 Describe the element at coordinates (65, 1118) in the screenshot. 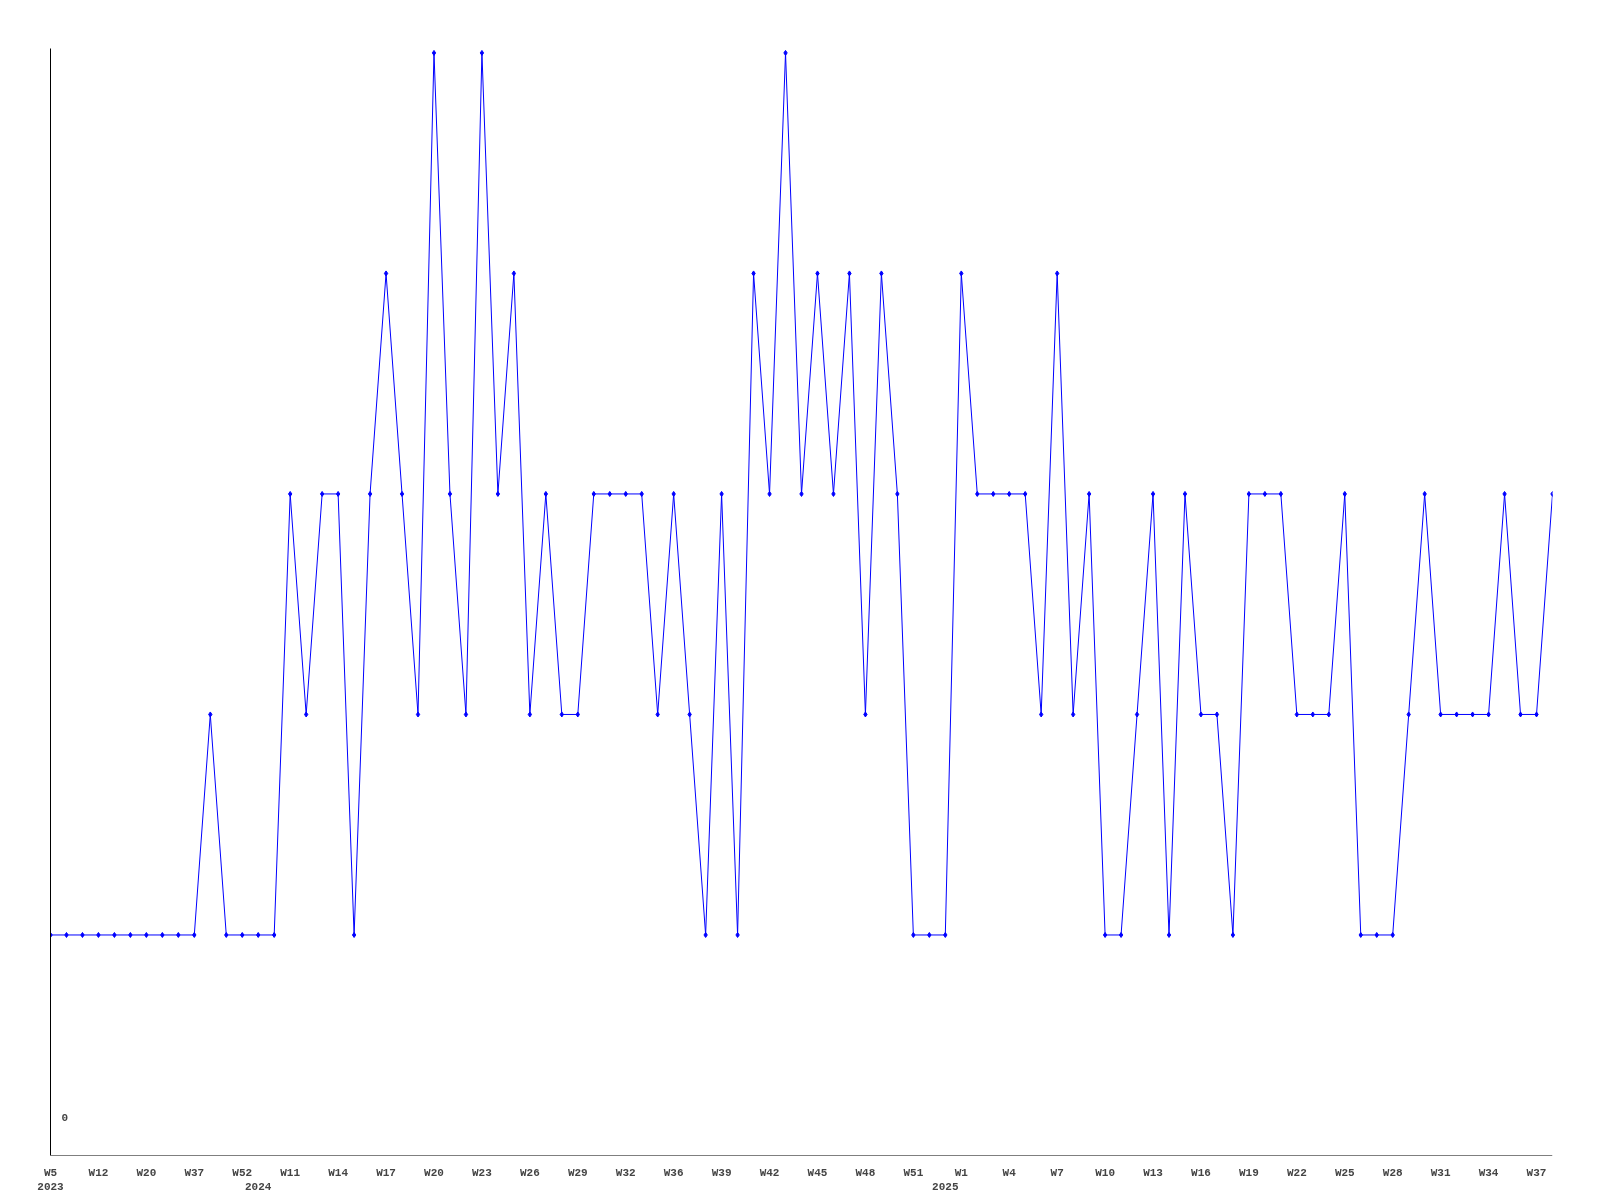

I see `annotation: 0` at that location.